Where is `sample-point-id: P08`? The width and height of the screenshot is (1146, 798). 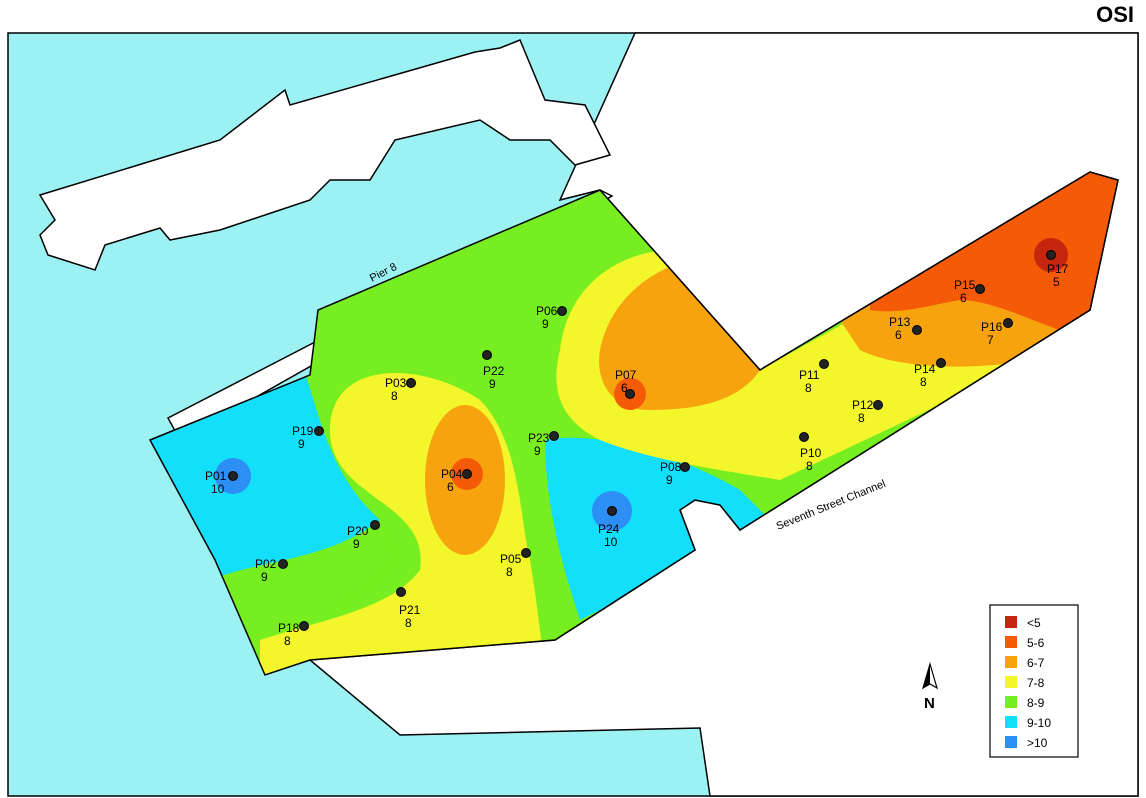
sample-point-id: P08 is located at coordinates (671, 467).